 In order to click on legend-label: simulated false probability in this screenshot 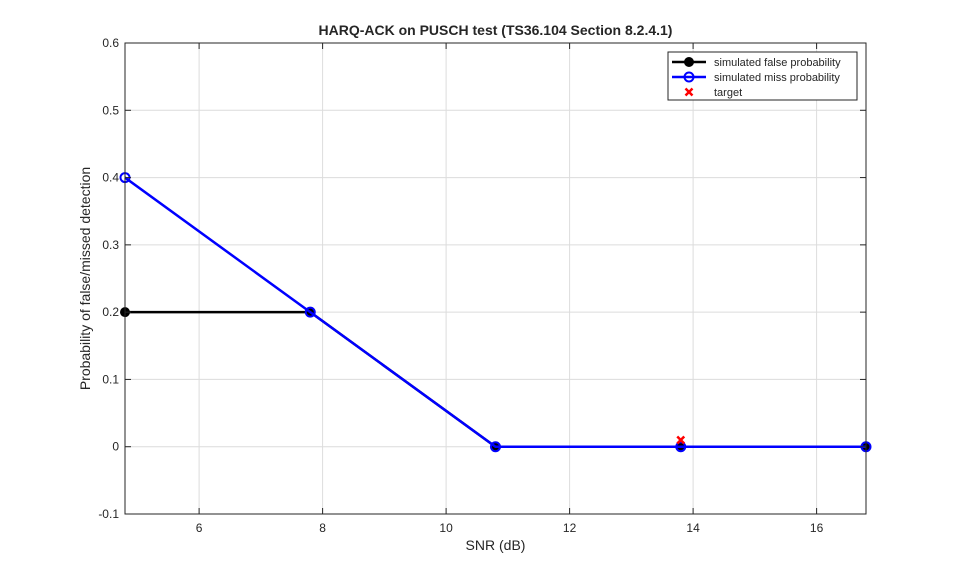, I will do `click(777, 63)`.